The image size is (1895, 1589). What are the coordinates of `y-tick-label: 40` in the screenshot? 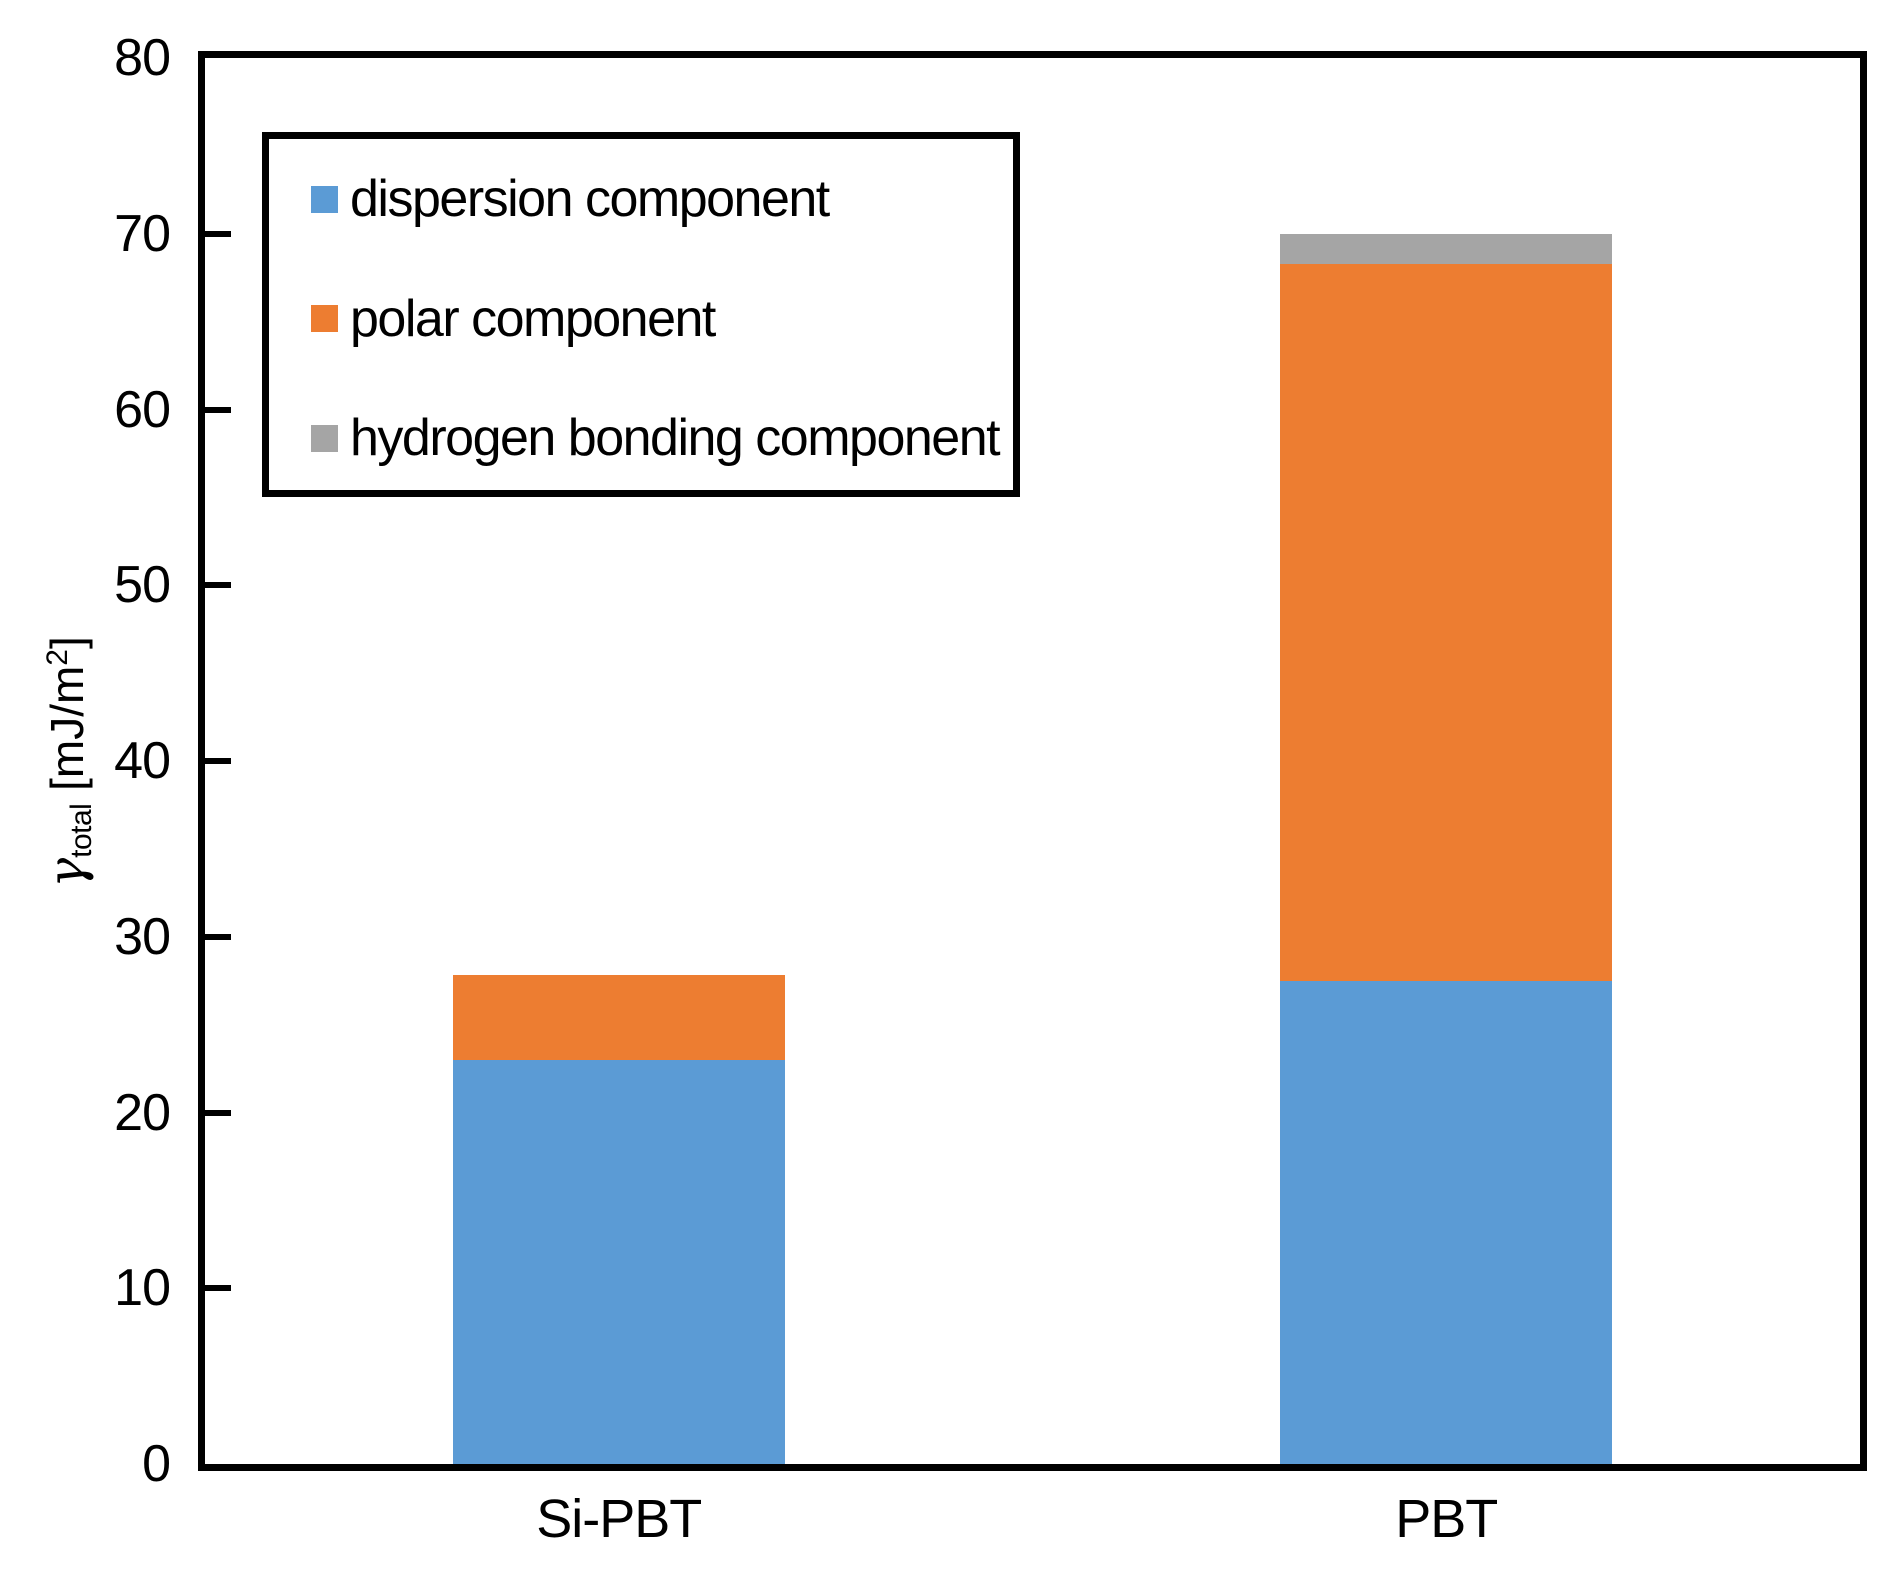 It's located at (142, 761).